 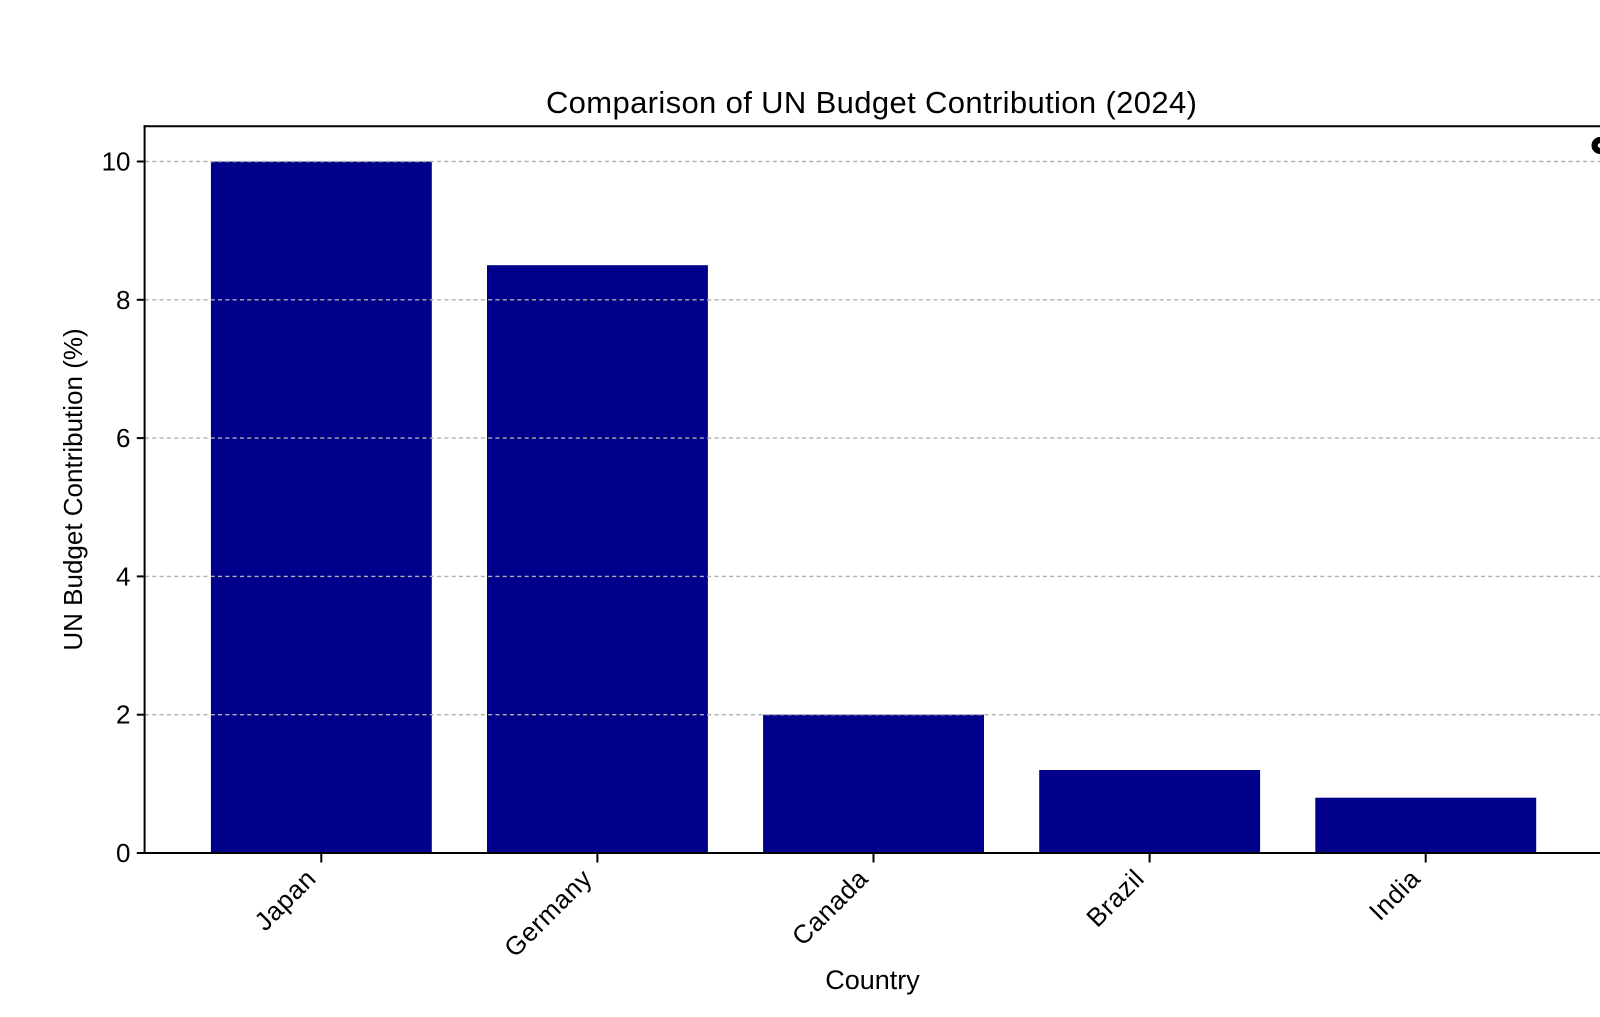 I want to click on svg-text: 0, so click(x=123, y=853).